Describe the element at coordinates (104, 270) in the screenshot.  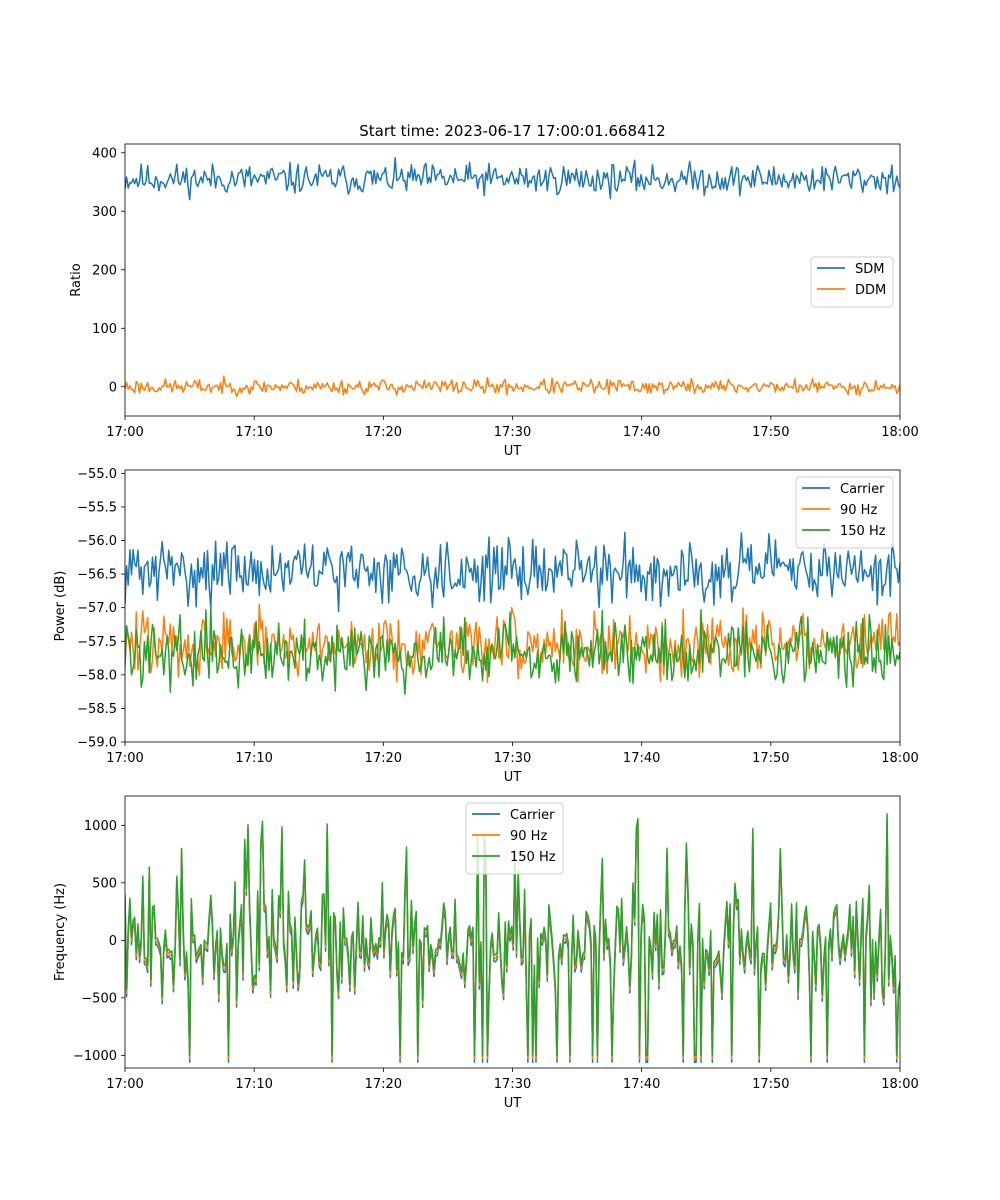
I see `y-tick-label: 200` at that location.